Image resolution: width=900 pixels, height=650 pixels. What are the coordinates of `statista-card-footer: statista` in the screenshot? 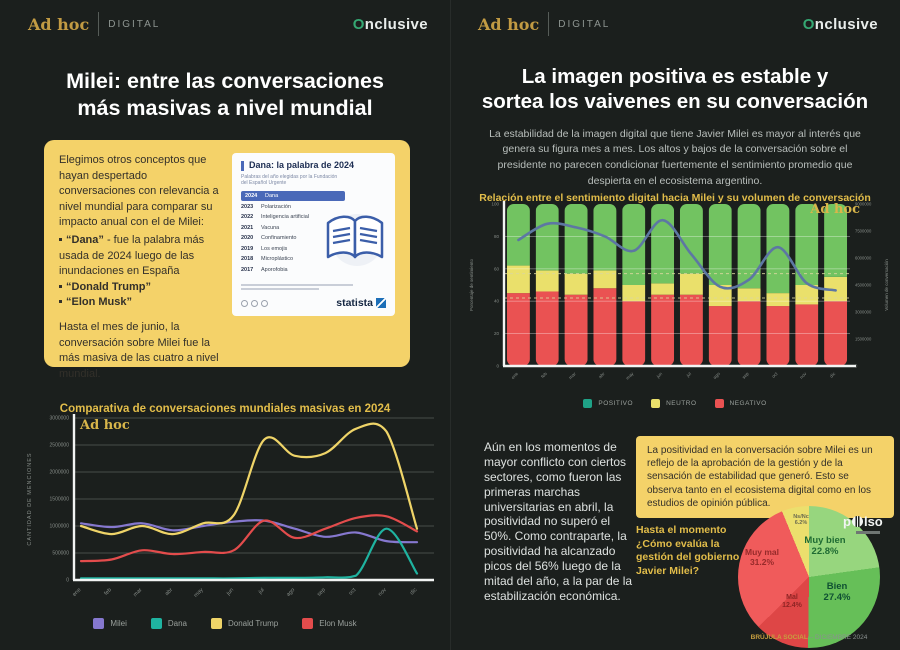 It's located at (313, 303).